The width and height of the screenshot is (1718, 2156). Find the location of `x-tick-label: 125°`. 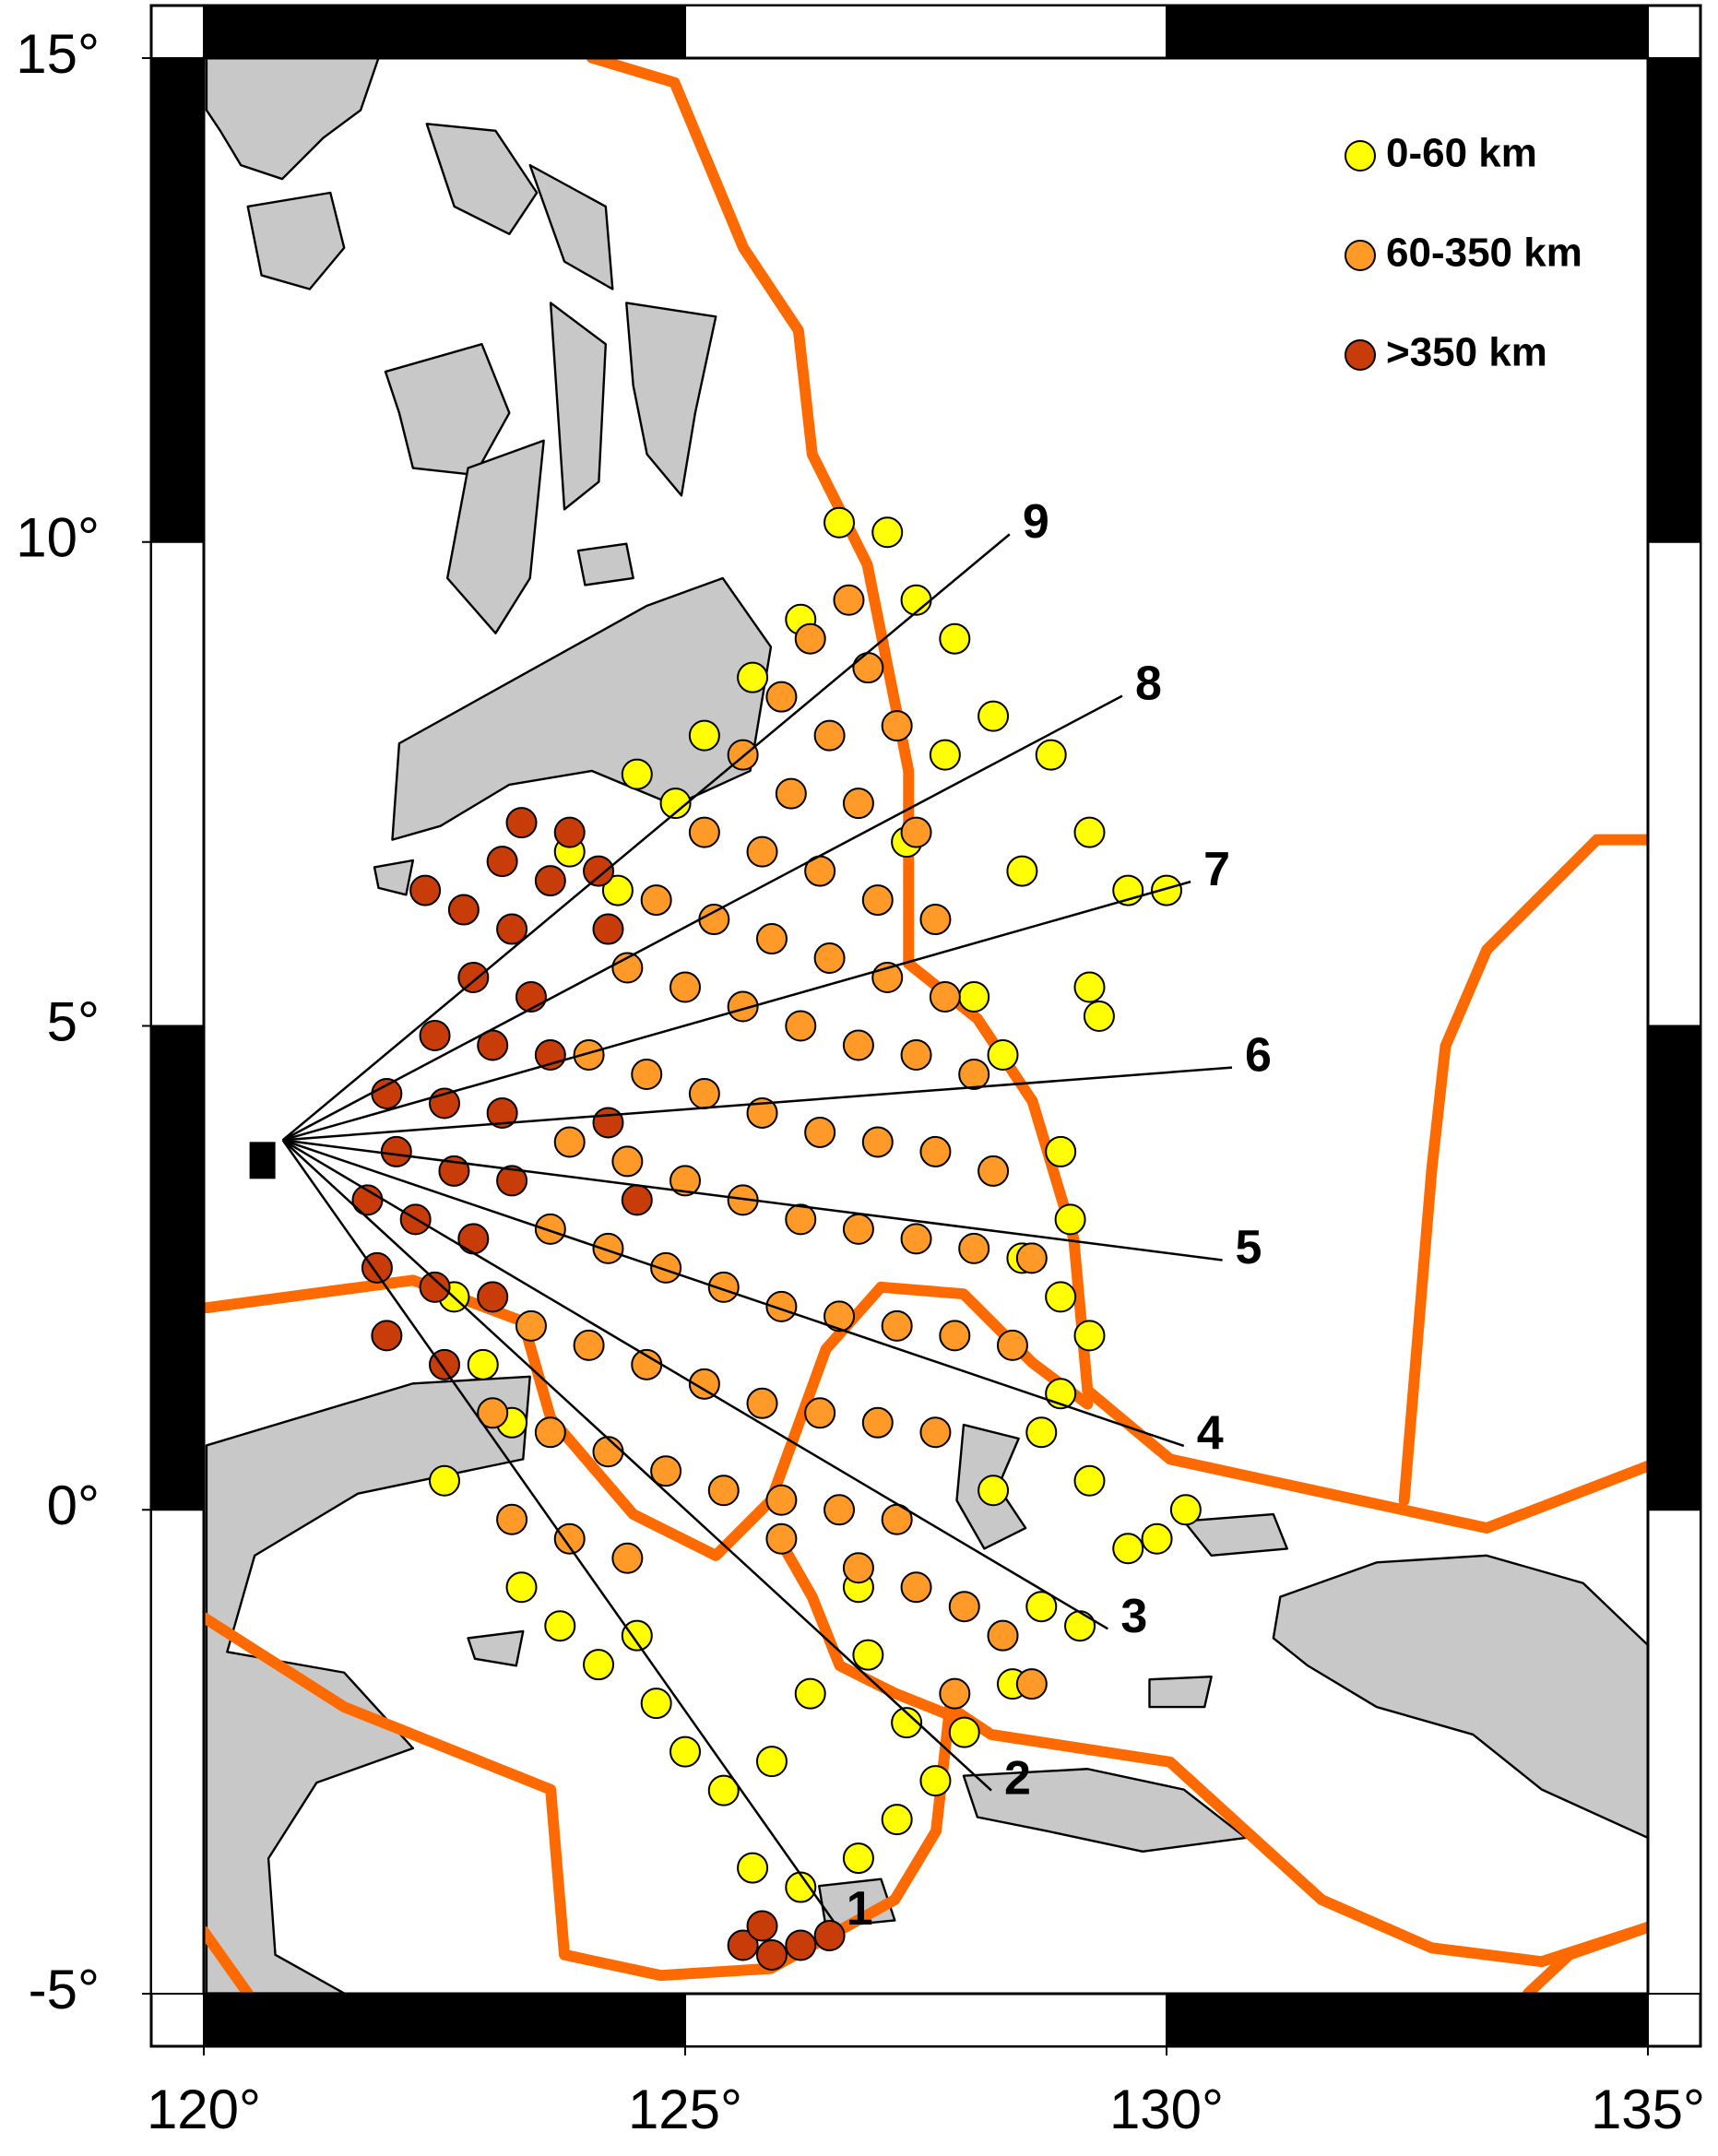

x-tick-label: 125° is located at coordinates (685, 2109).